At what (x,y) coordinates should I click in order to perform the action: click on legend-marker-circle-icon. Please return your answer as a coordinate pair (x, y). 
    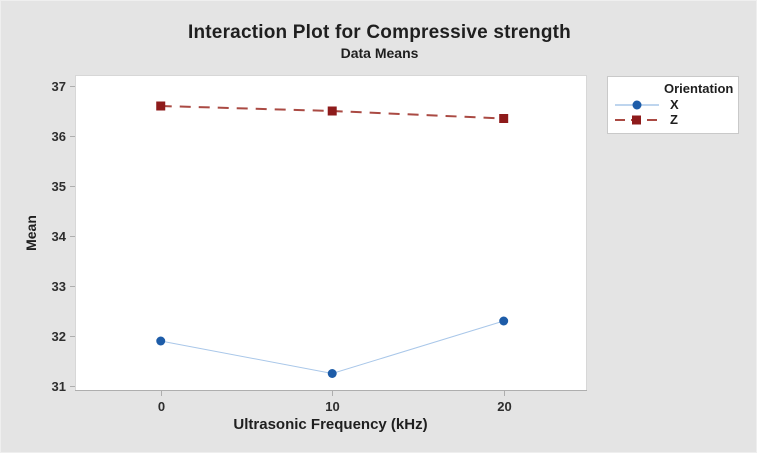
    Looking at the image, I should click on (637, 104).